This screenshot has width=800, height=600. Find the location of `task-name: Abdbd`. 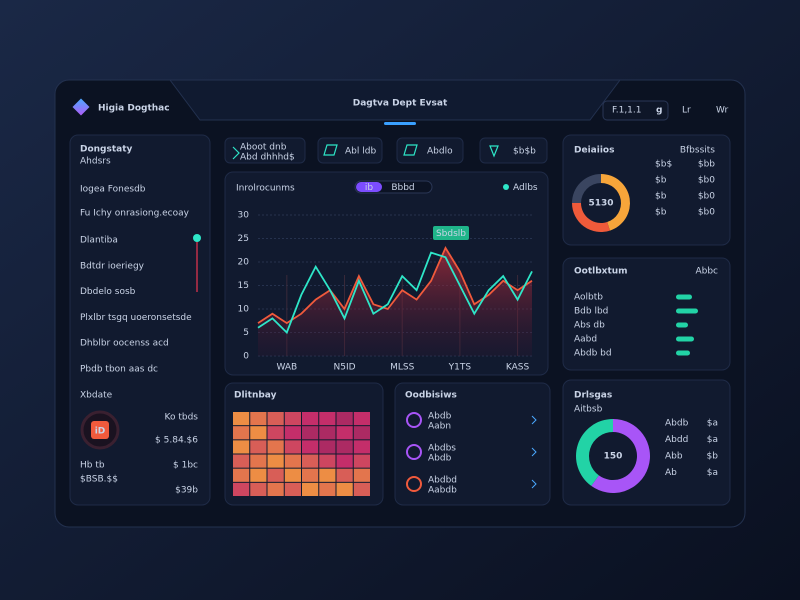

task-name: Abdbd is located at coordinates (442, 481).